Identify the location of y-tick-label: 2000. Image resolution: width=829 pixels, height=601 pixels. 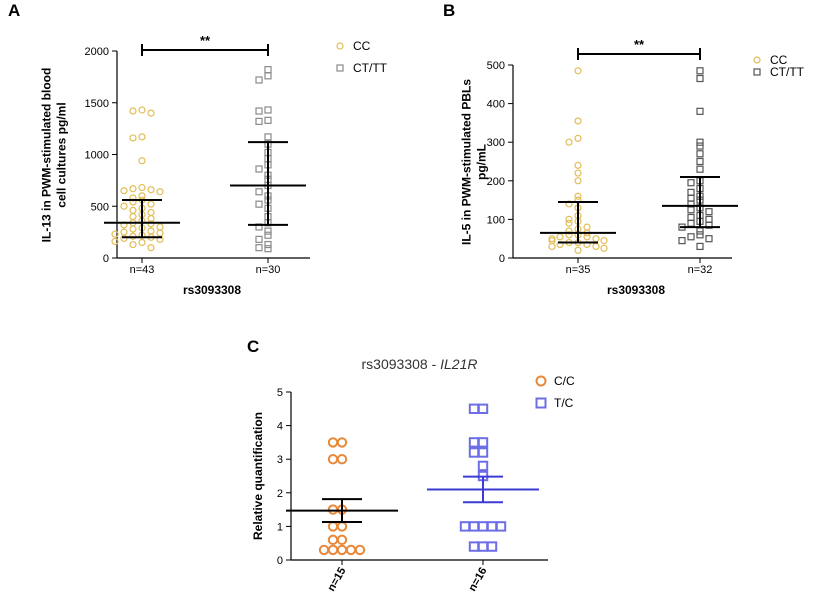
(97, 52).